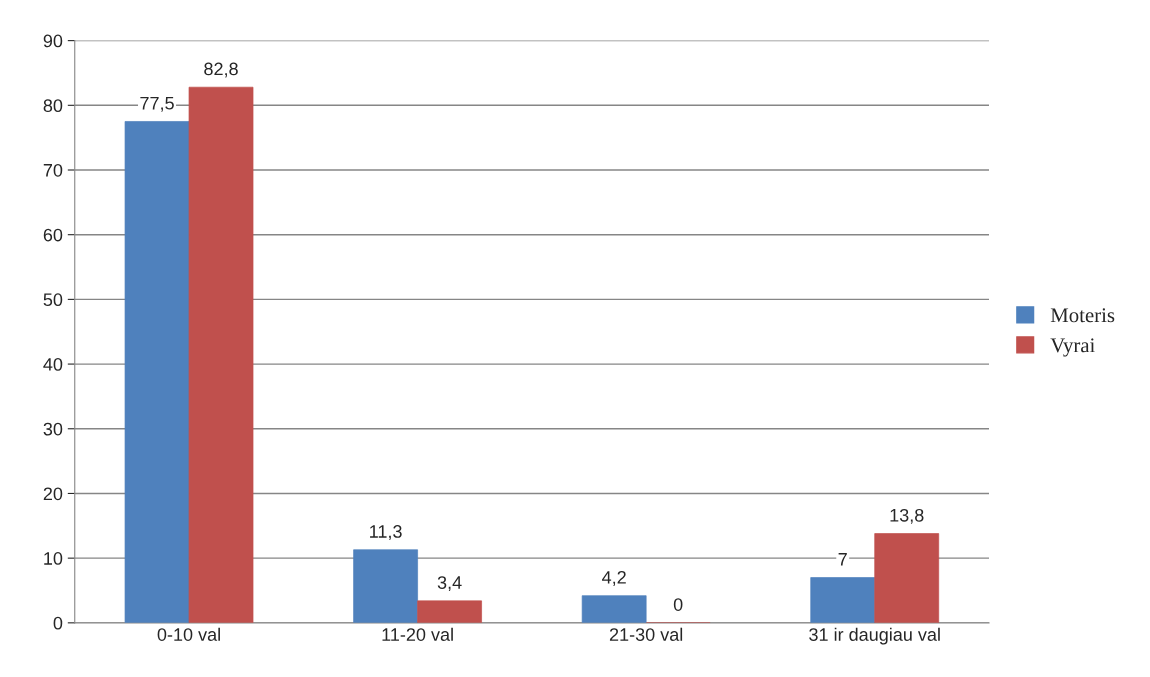 The width and height of the screenshot is (1150, 677). Describe the element at coordinates (53, 364) in the screenshot. I see `y-tick-label: 40` at that location.